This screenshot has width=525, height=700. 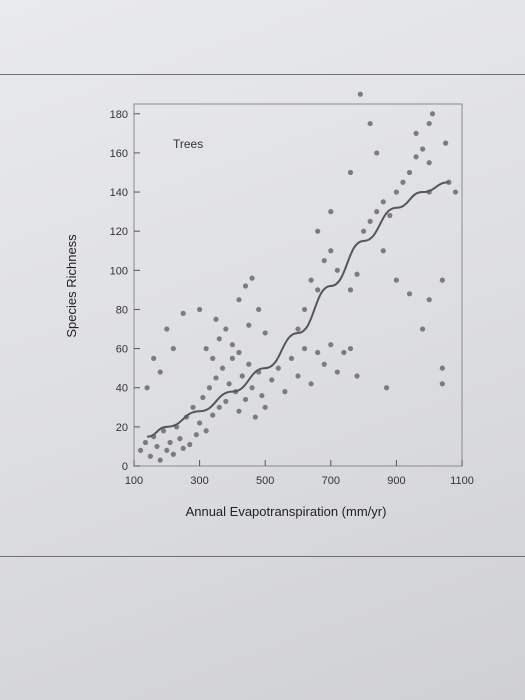 I want to click on page-rule-bottom, so click(x=262, y=556).